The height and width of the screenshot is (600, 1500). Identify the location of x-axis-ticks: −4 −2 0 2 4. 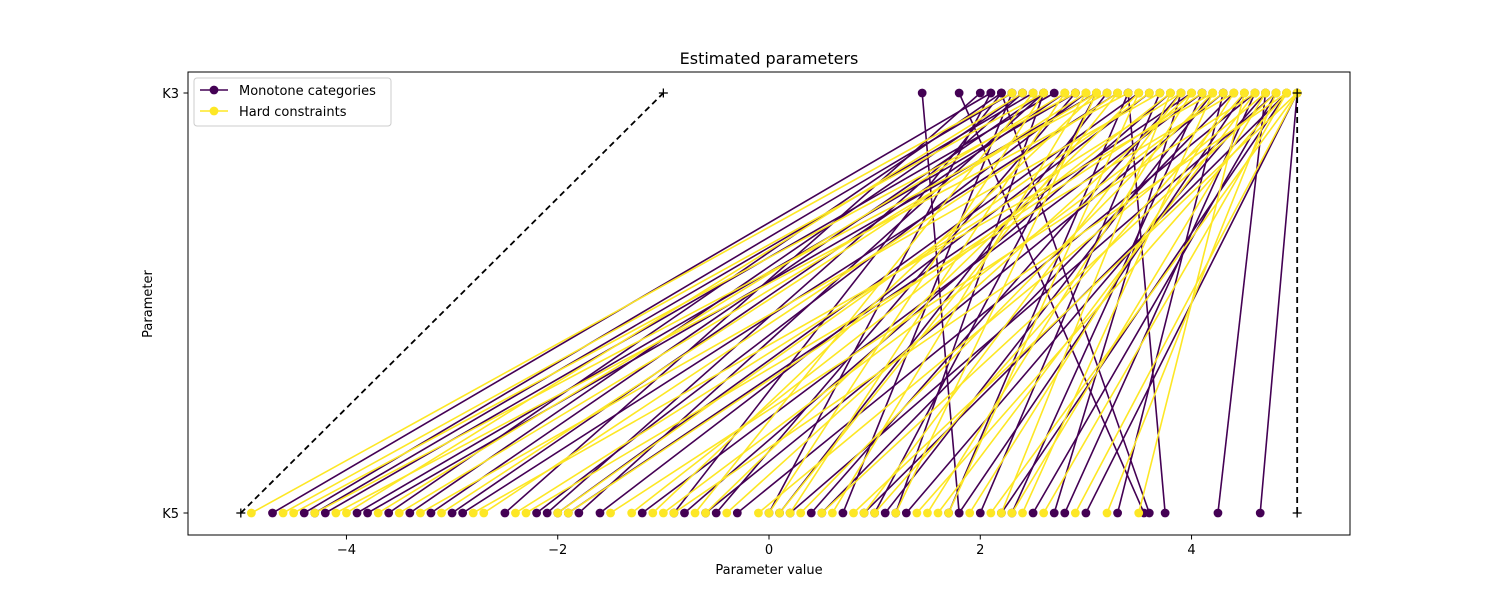
(766, 546).